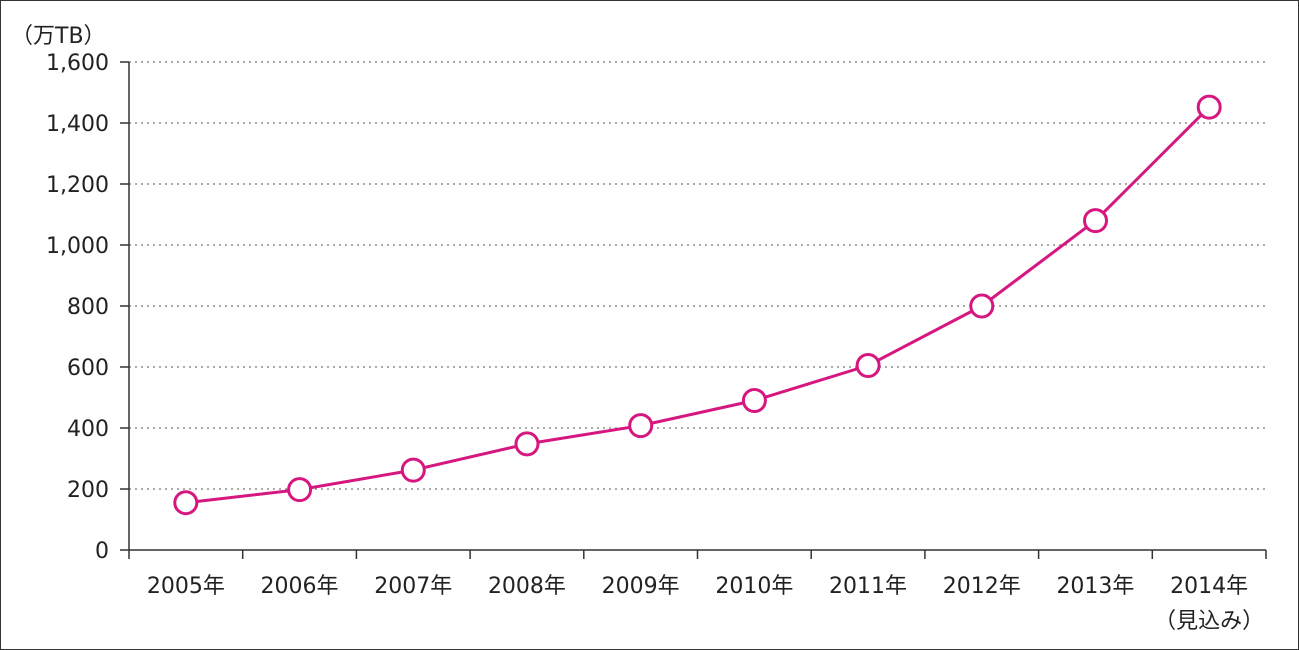  I want to click on x-tick-label: 2011年, so click(868, 586).